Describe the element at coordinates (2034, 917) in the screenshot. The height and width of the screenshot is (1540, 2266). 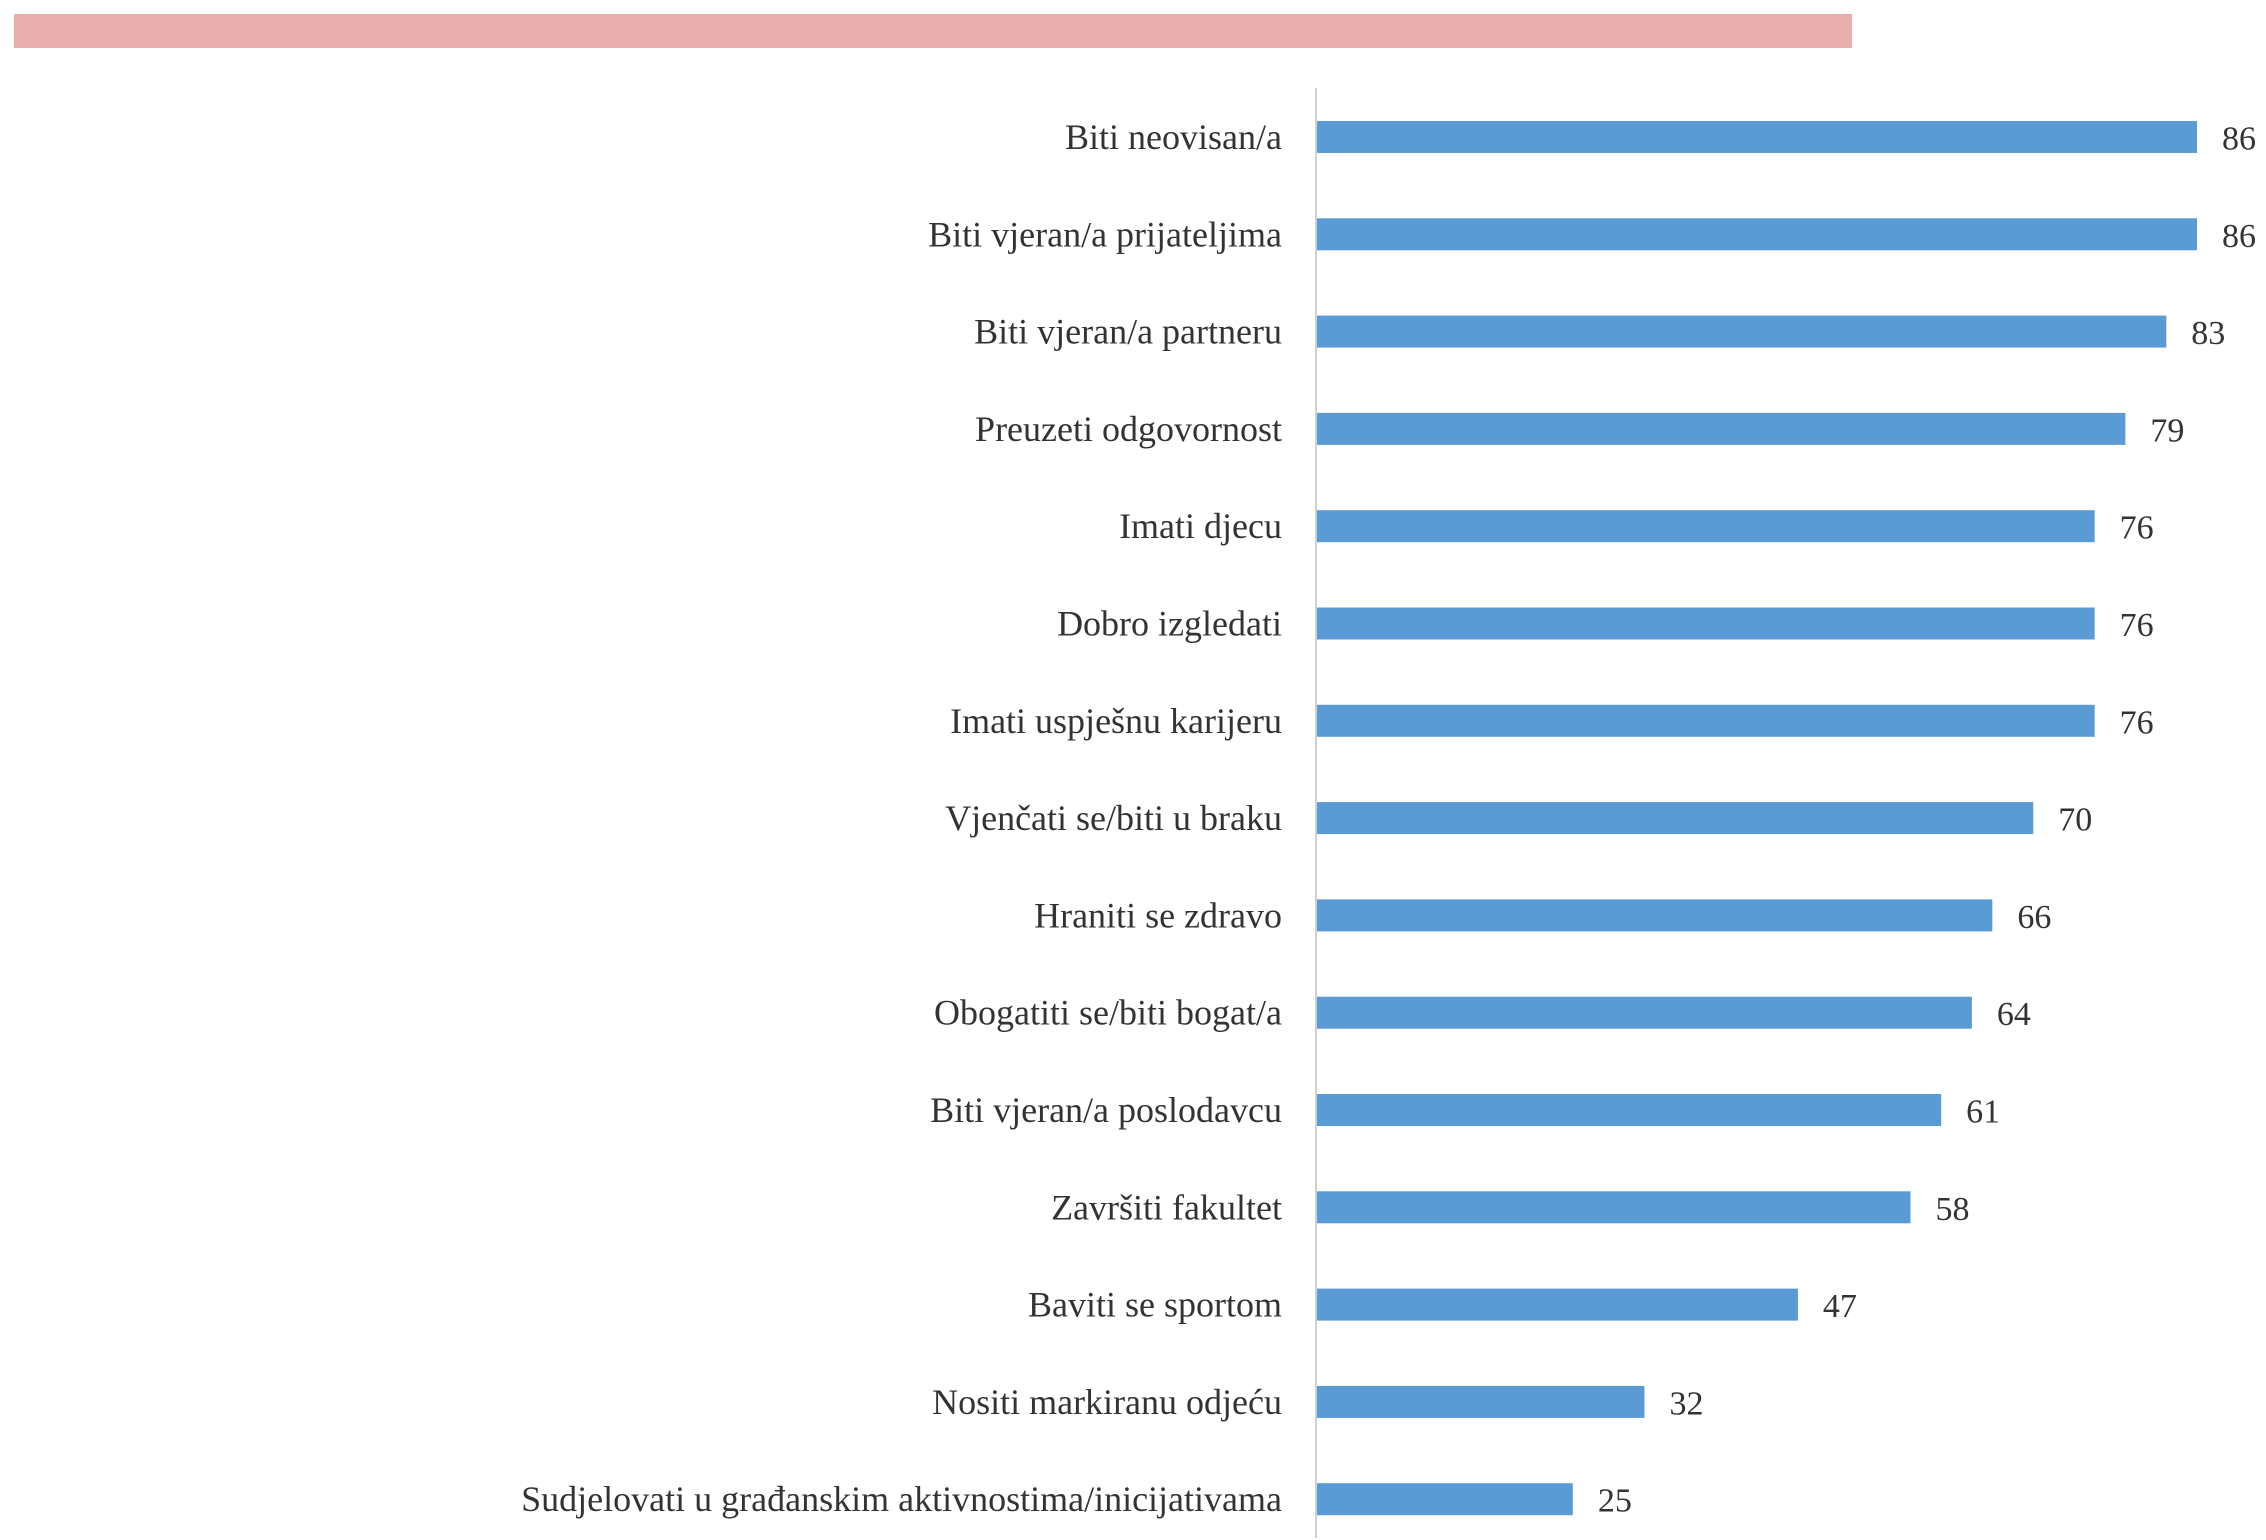
I see `data-label: 66` at that location.